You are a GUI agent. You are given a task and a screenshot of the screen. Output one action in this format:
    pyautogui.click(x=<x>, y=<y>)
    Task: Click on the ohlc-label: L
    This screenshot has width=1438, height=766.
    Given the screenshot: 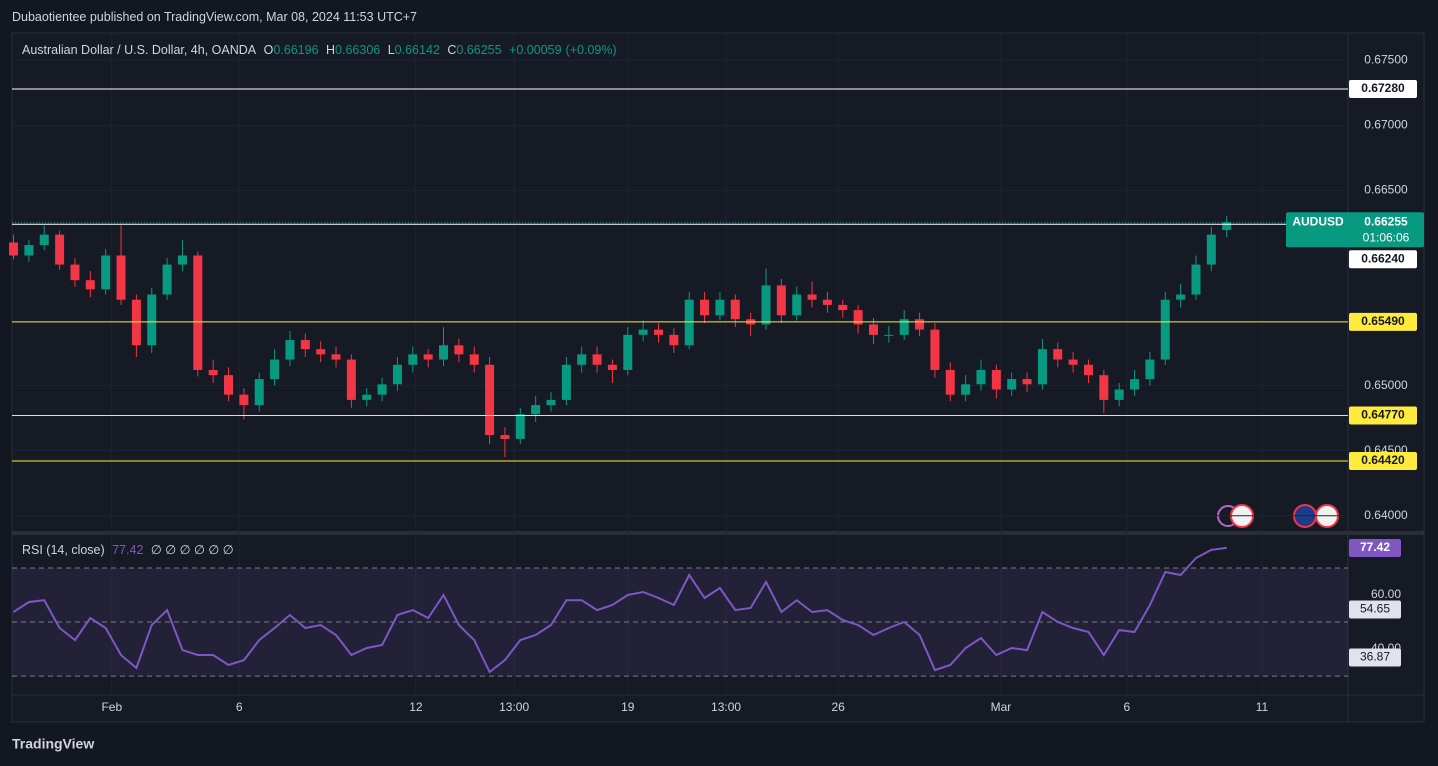 What is the action you would take?
    pyautogui.click(x=391, y=50)
    